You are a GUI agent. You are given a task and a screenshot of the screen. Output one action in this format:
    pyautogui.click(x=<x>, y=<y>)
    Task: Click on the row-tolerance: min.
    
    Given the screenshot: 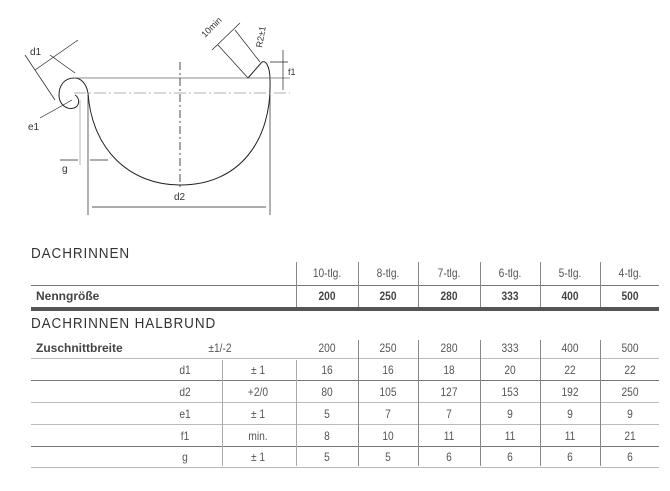 What is the action you would take?
    pyautogui.click(x=258, y=436)
    